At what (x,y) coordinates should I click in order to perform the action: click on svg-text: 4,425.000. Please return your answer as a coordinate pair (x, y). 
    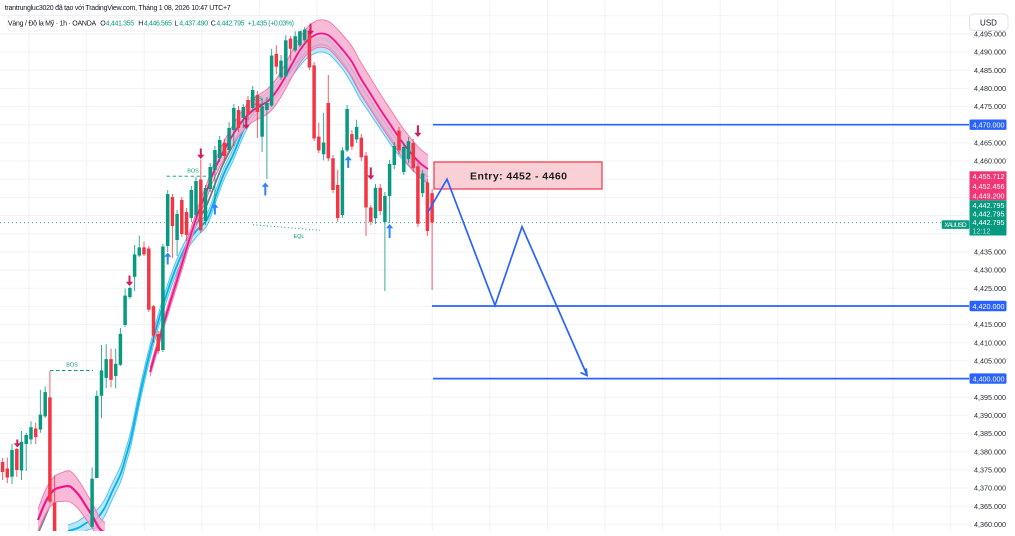
    Looking at the image, I should click on (990, 288).